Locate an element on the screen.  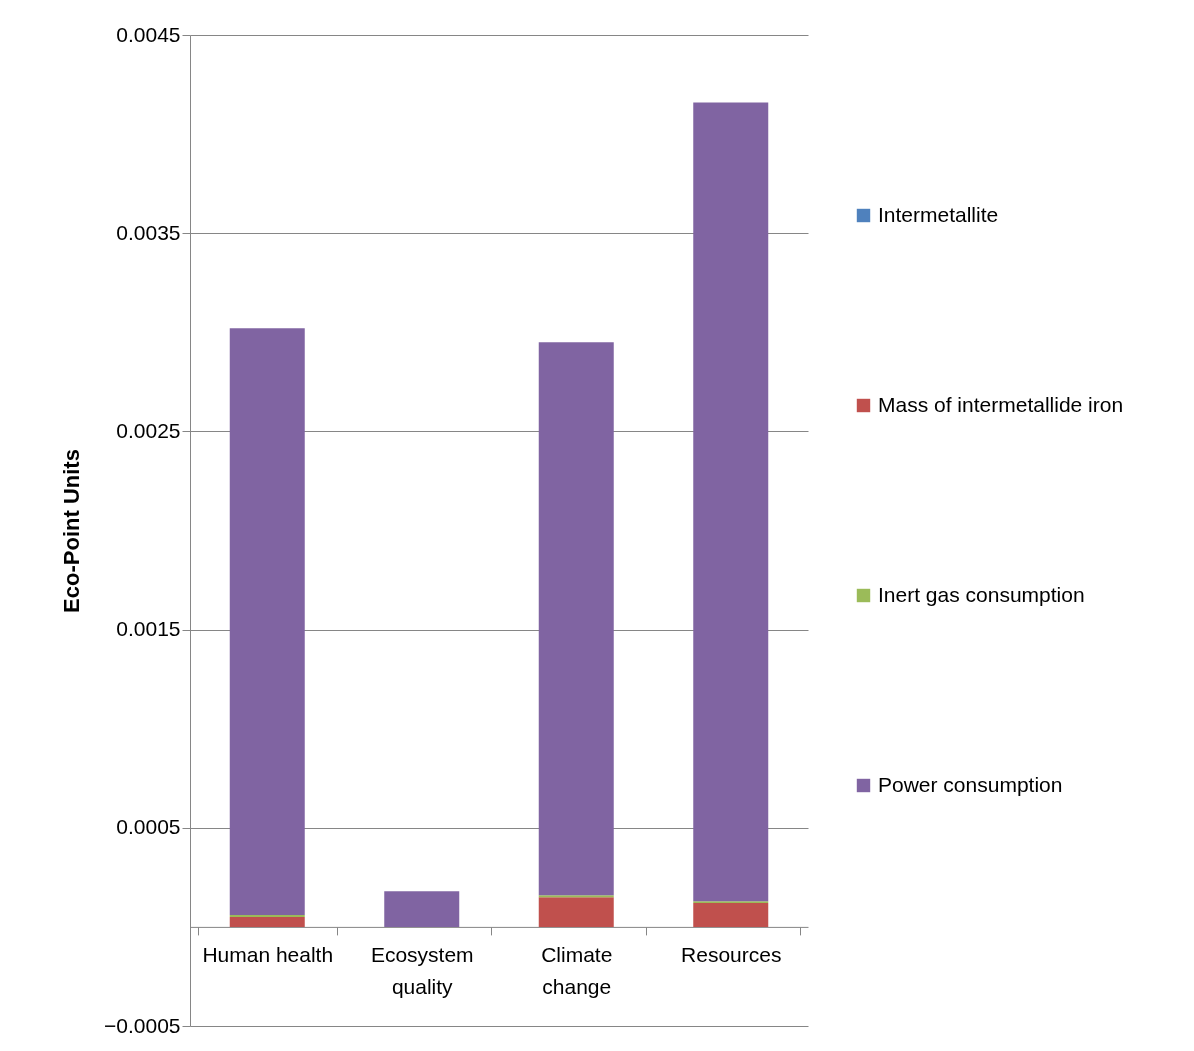
legend-label: Intermetallite is located at coordinates (938, 214).